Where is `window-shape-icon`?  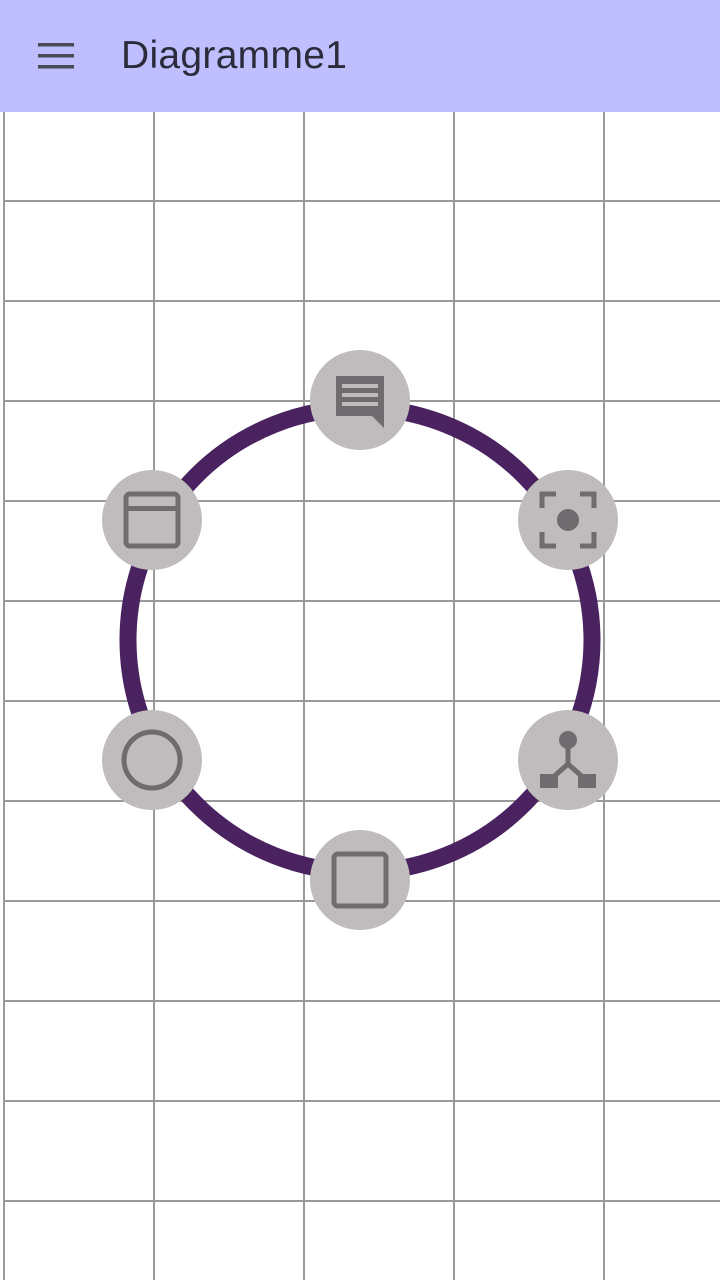
window-shape-icon is located at coordinates (152, 520).